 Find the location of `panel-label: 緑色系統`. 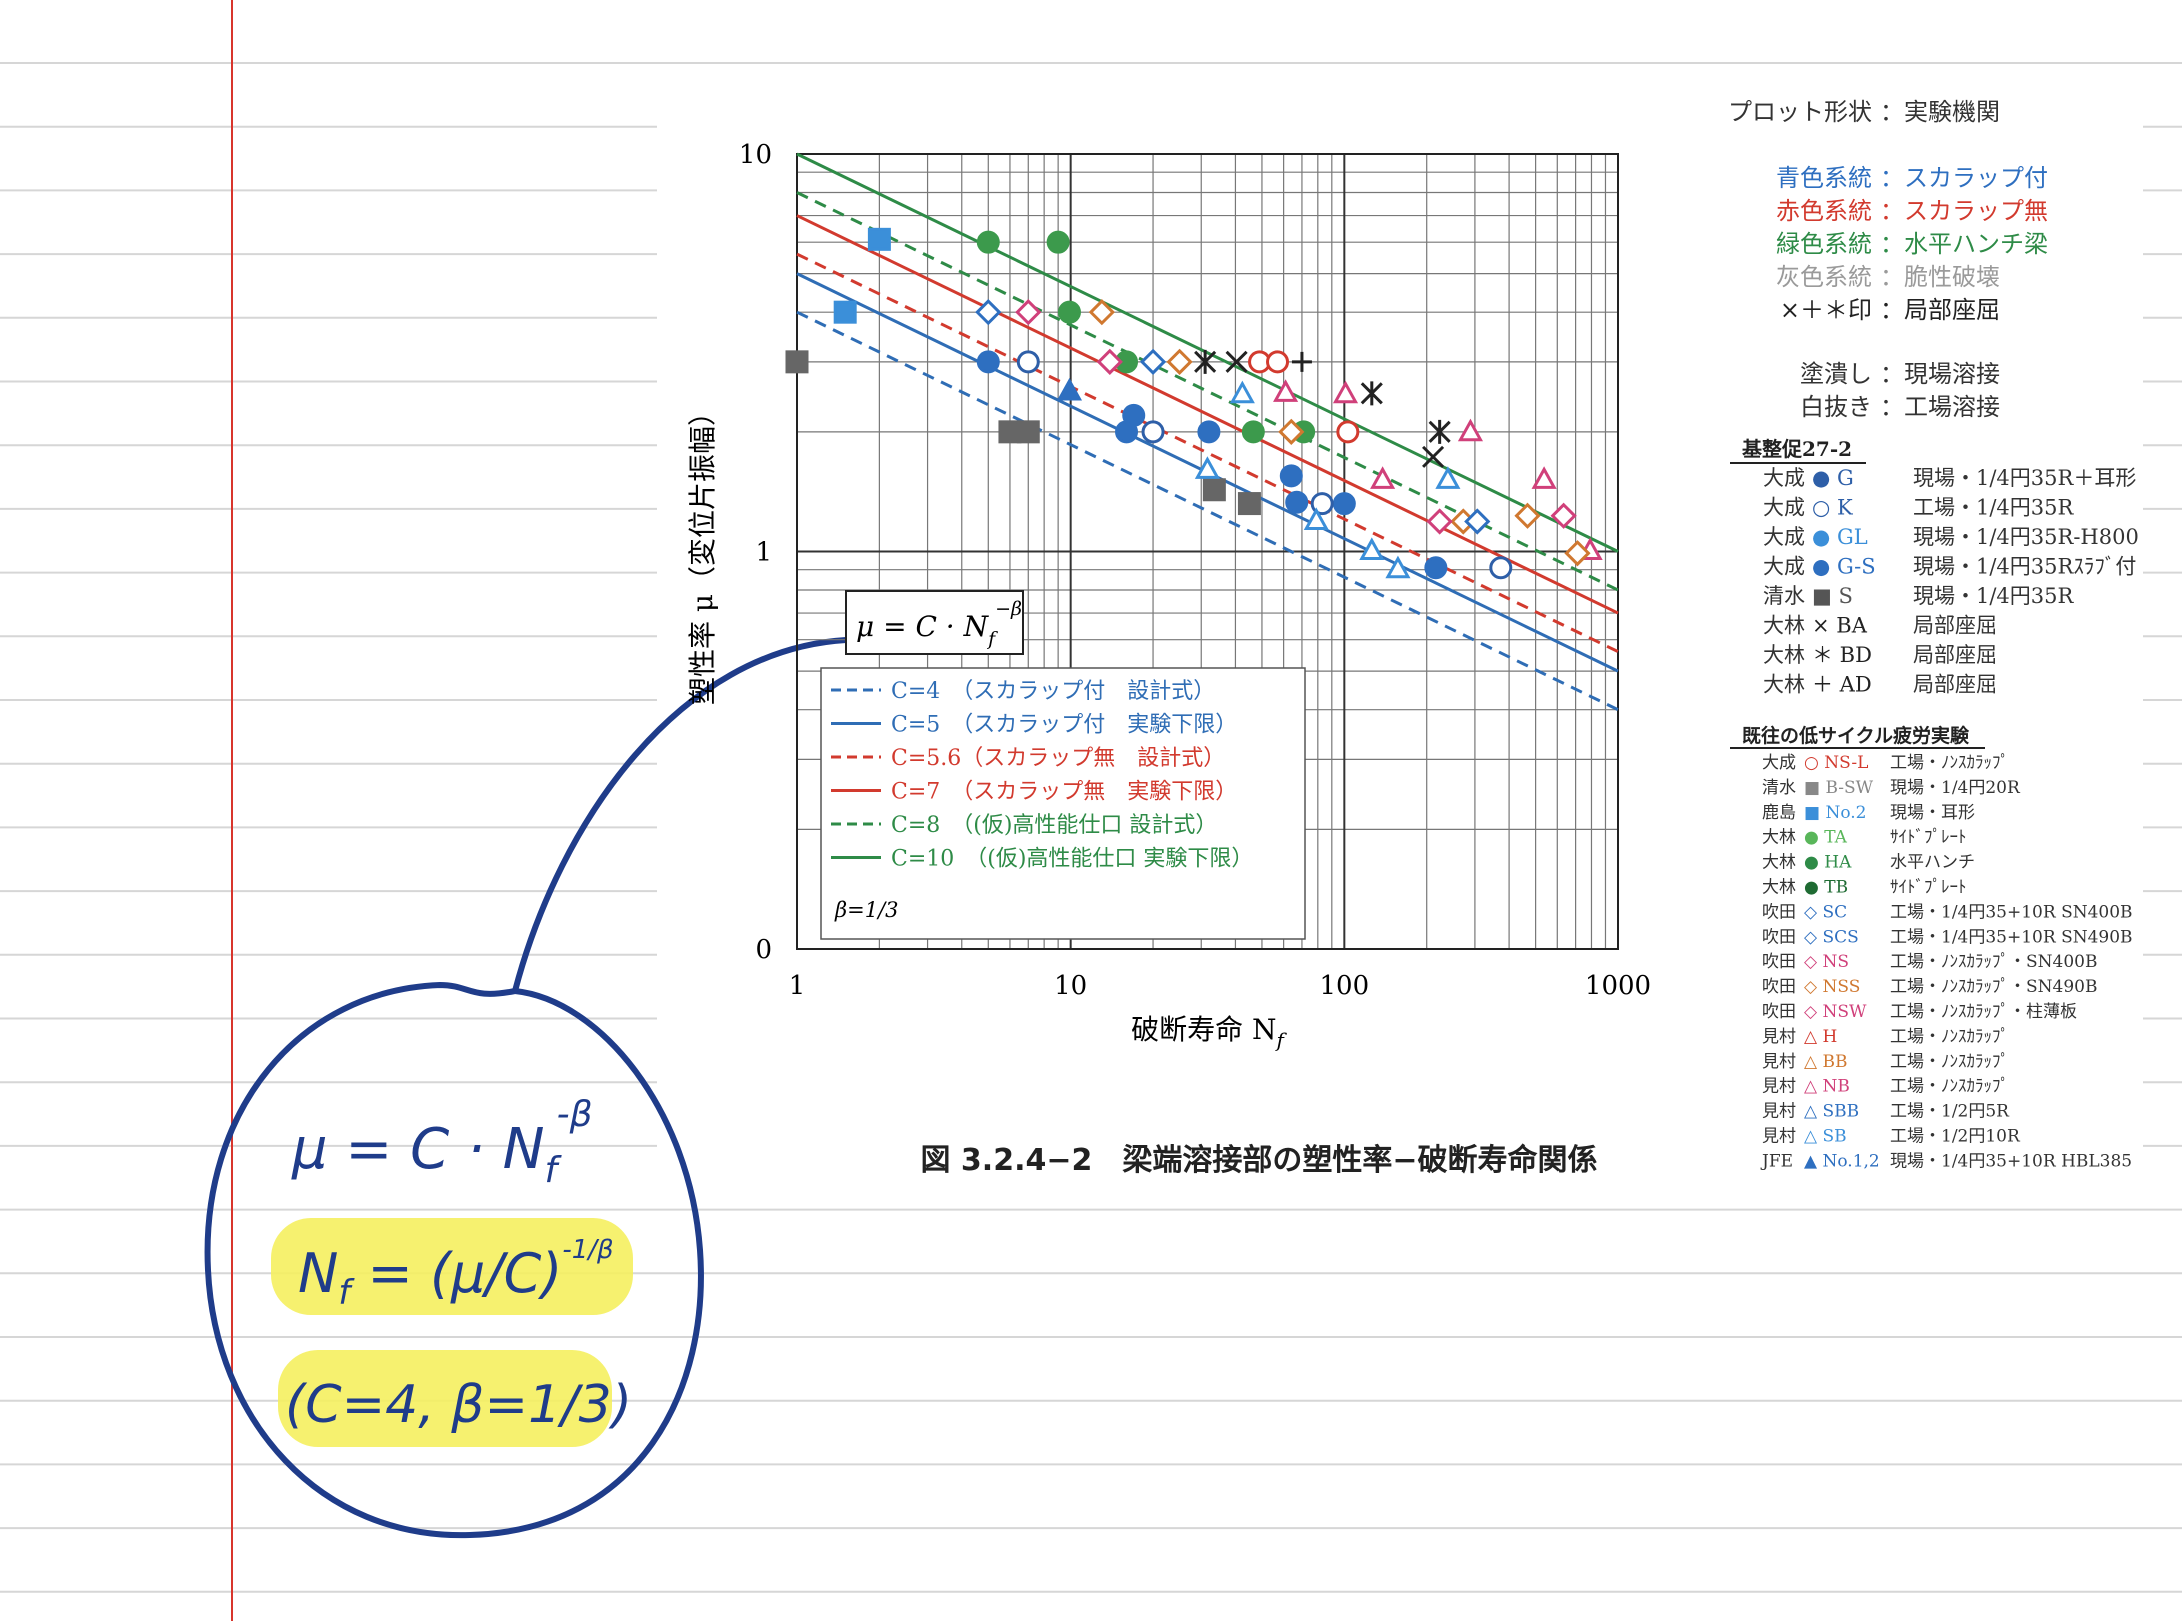

panel-label: 緑色系統 is located at coordinates (1824, 244).